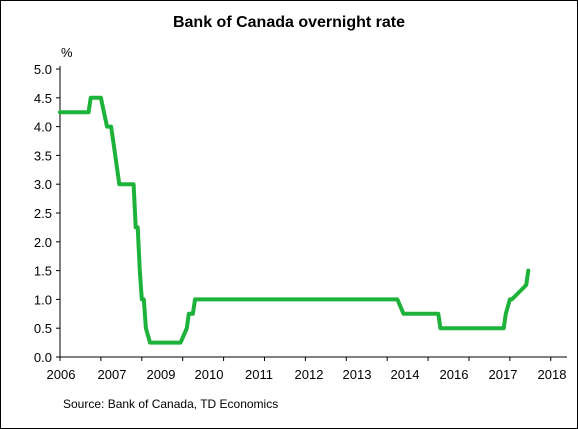  What do you see at coordinates (503, 374) in the screenshot?
I see `x-tick-label: 2017` at bounding box center [503, 374].